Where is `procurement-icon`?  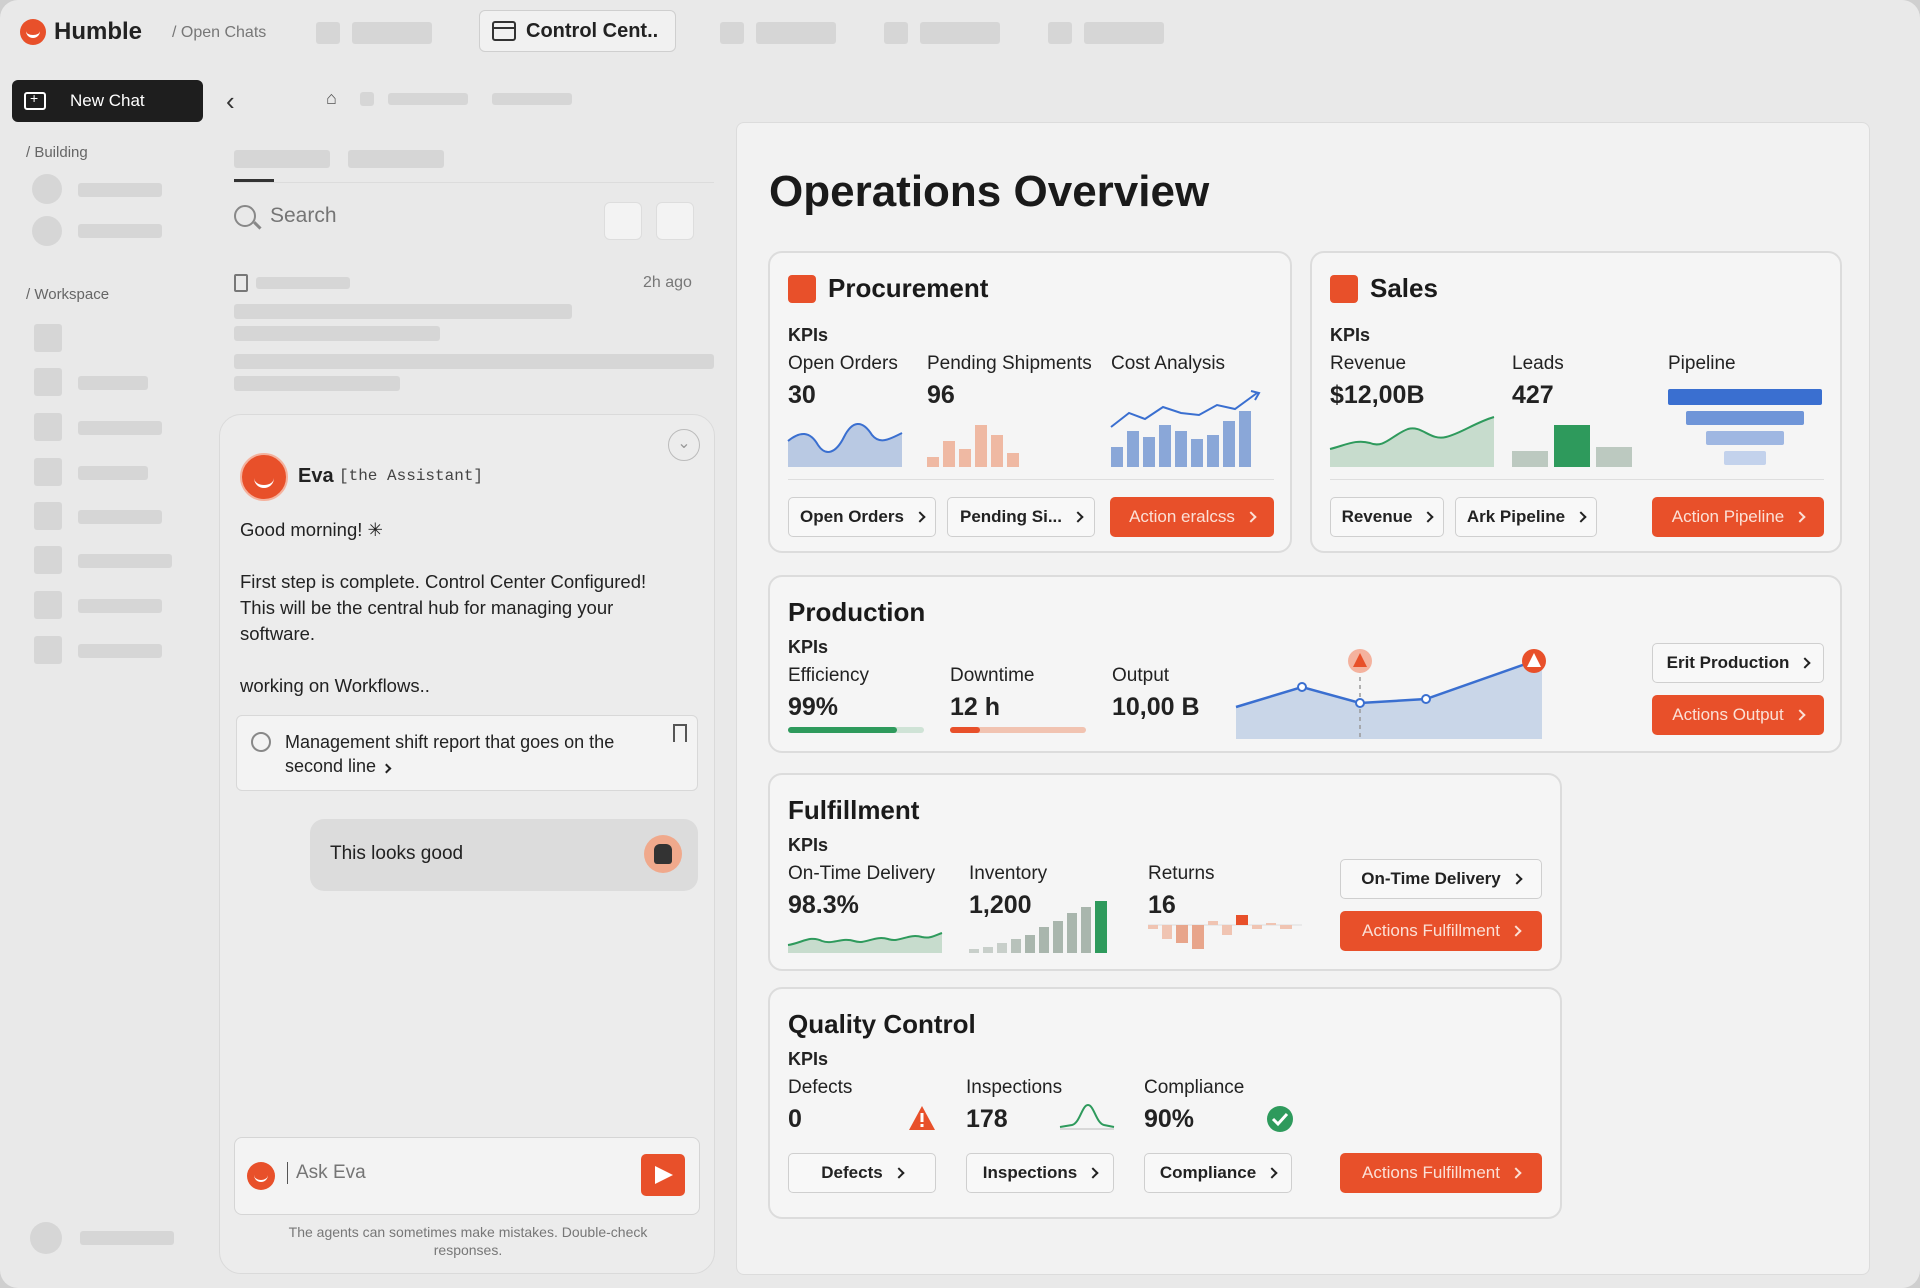 procurement-icon is located at coordinates (802, 288).